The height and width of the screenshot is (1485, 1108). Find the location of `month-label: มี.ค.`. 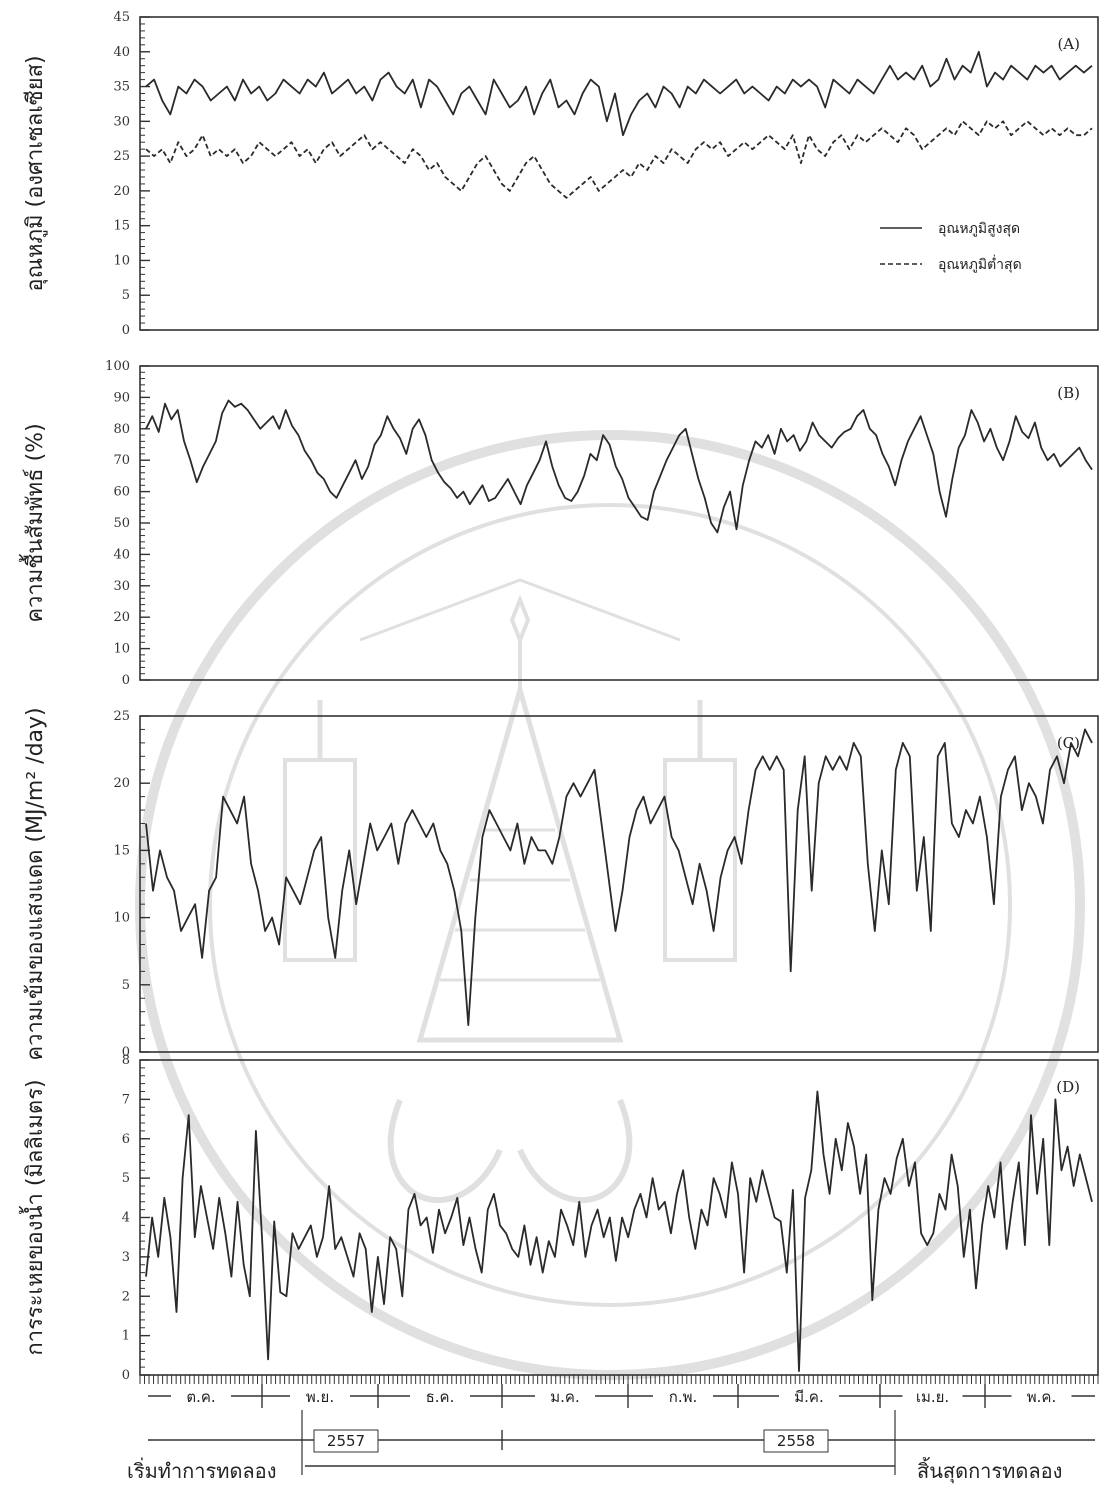

month-label: มี.ค. is located at coordinates (808, 1397).